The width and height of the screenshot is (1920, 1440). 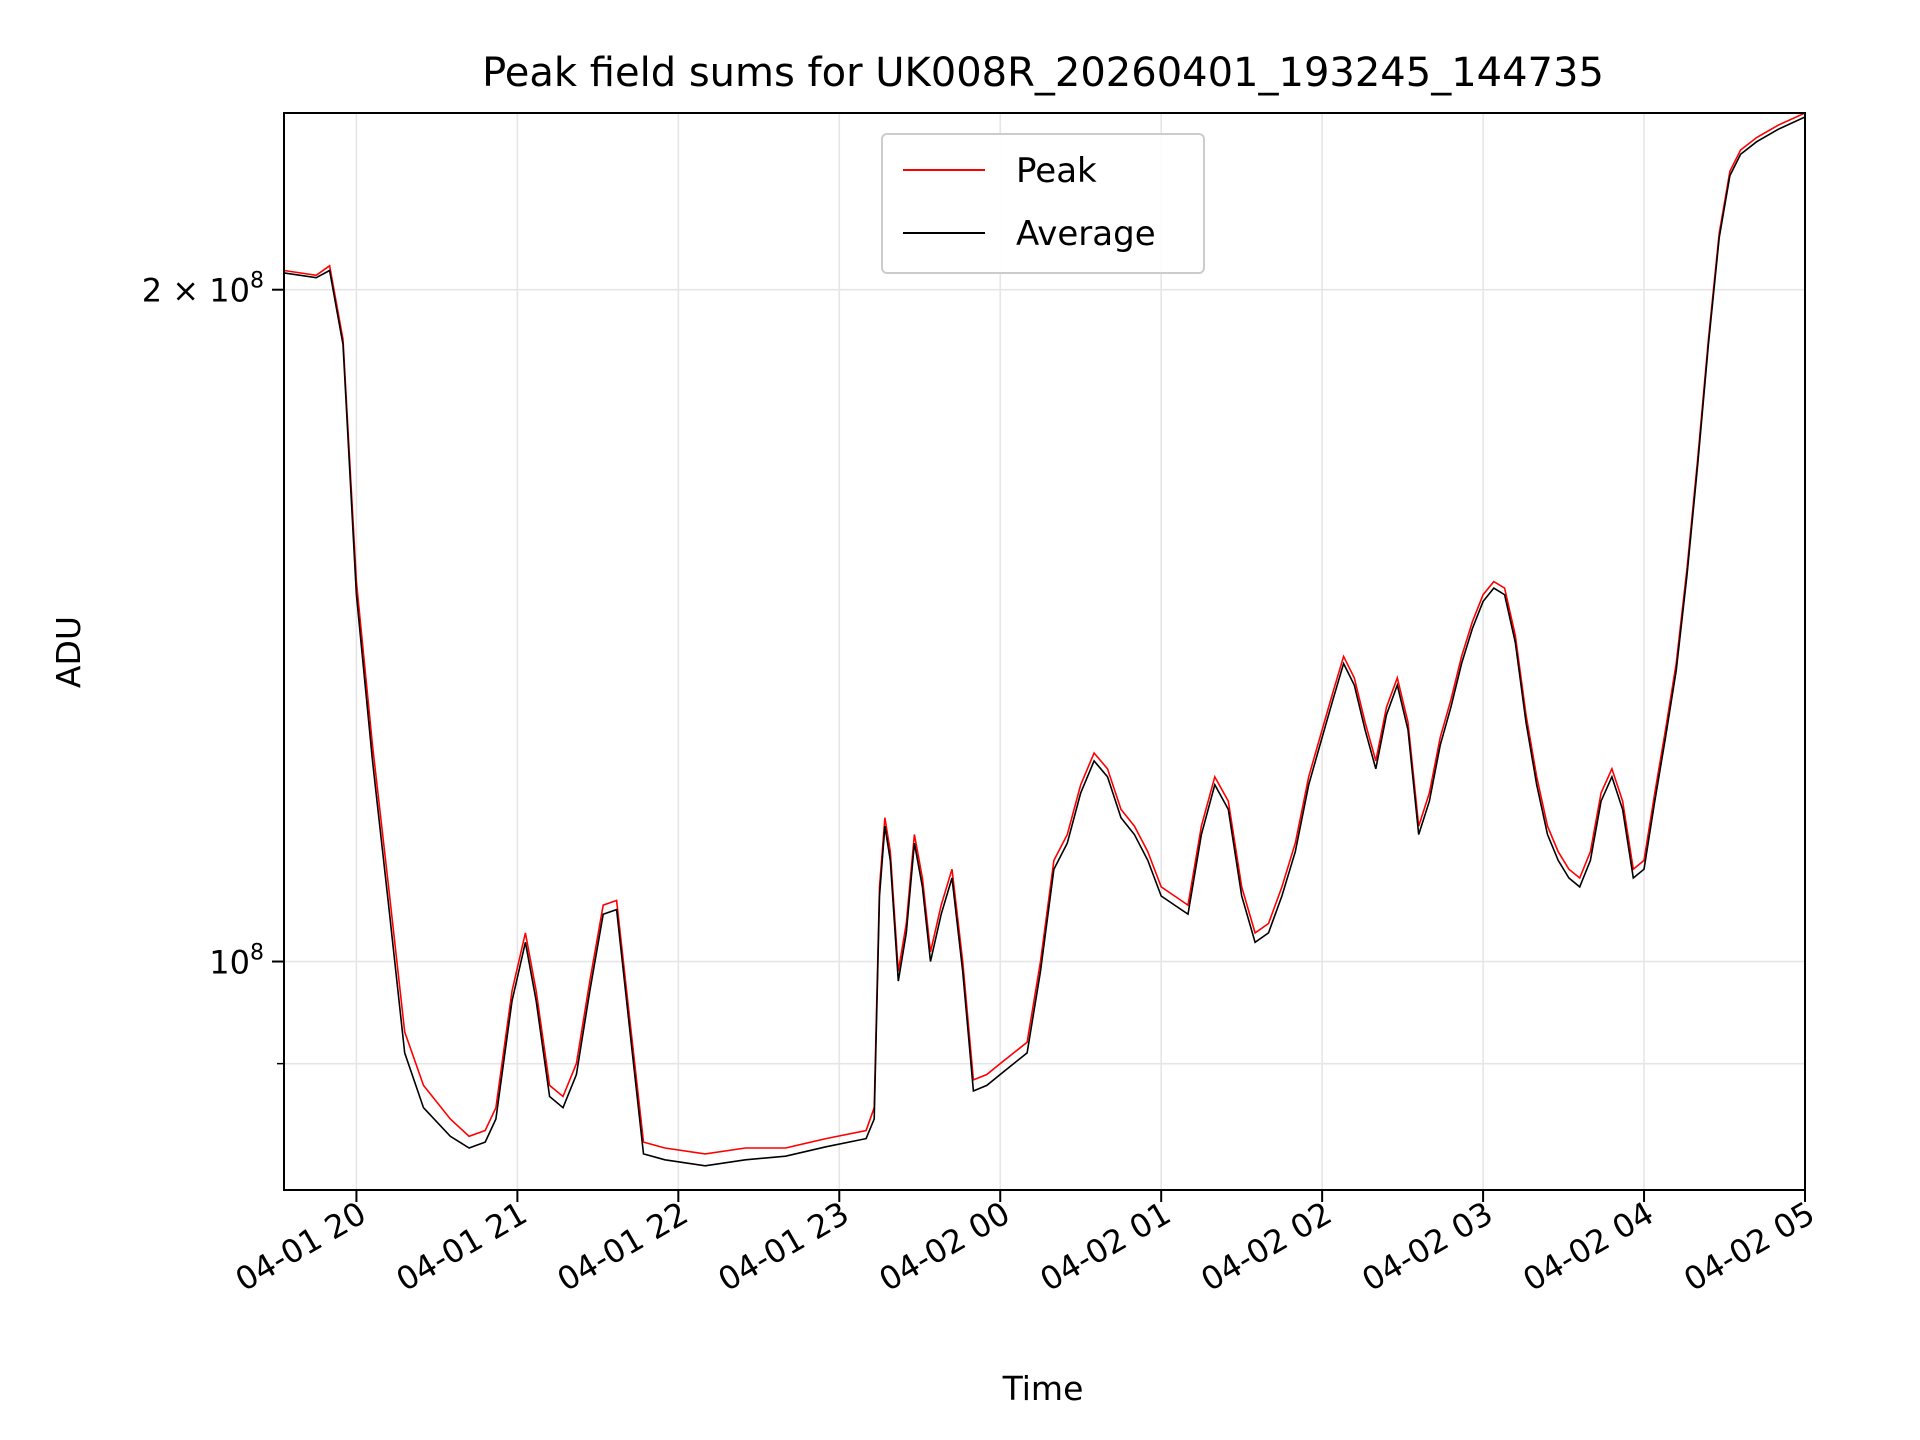 What do you see at coordinates (1056, 171) in the screenshot?
I see `legend-label-peak: Peak` at bounding box center [1056, 171].